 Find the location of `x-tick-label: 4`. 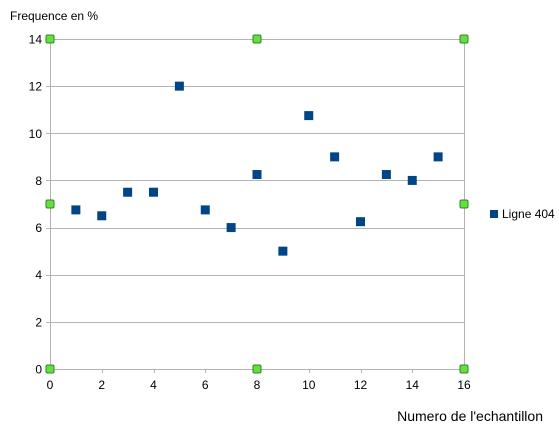

x-tick-label: 4 is located at coordinates (153, 385).